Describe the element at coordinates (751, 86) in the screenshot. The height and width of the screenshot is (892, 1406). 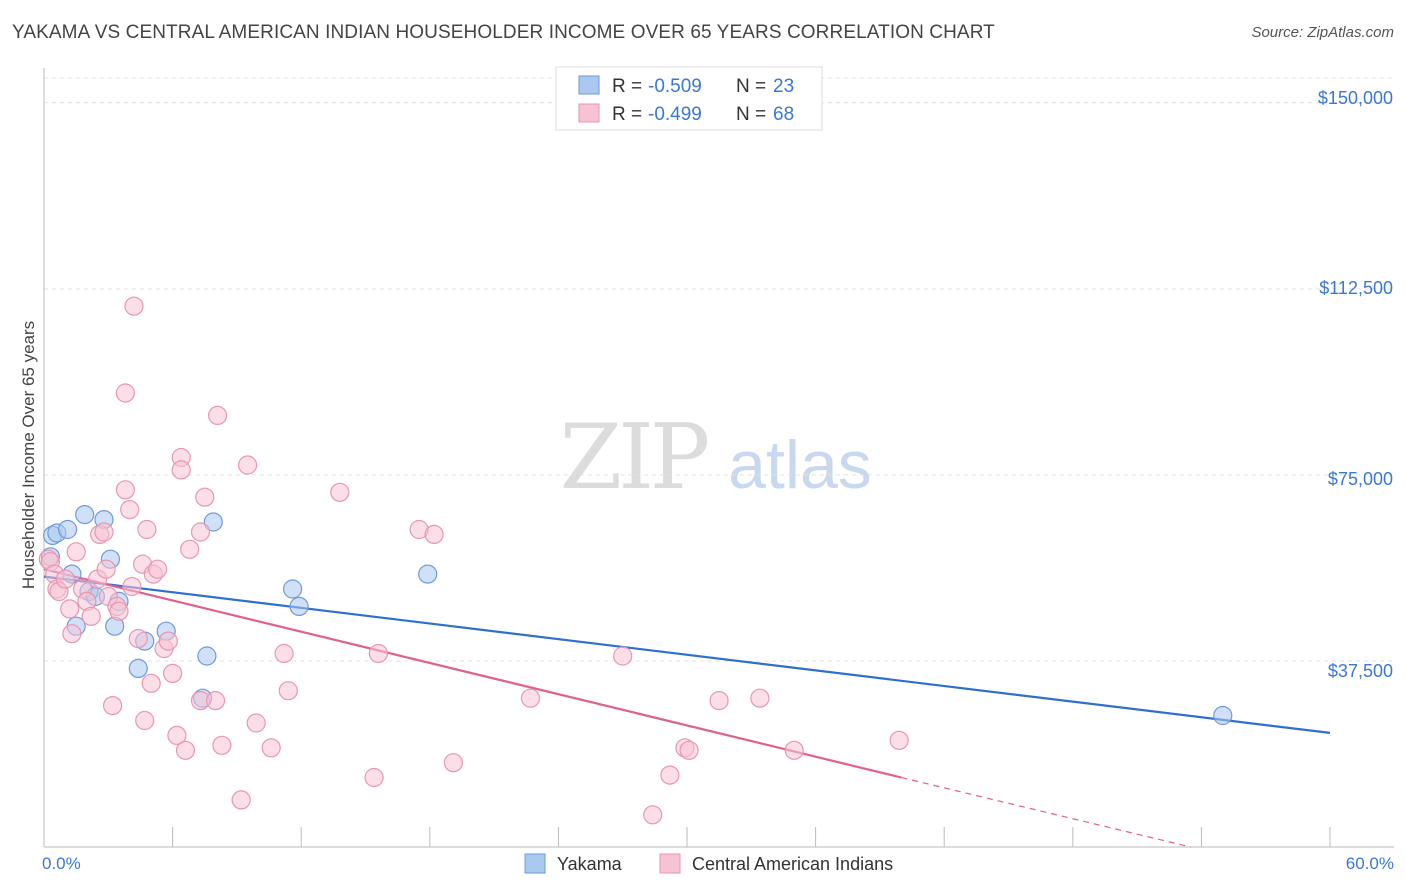
I see `stats-legend-n-label-yakama: N =` at that location.